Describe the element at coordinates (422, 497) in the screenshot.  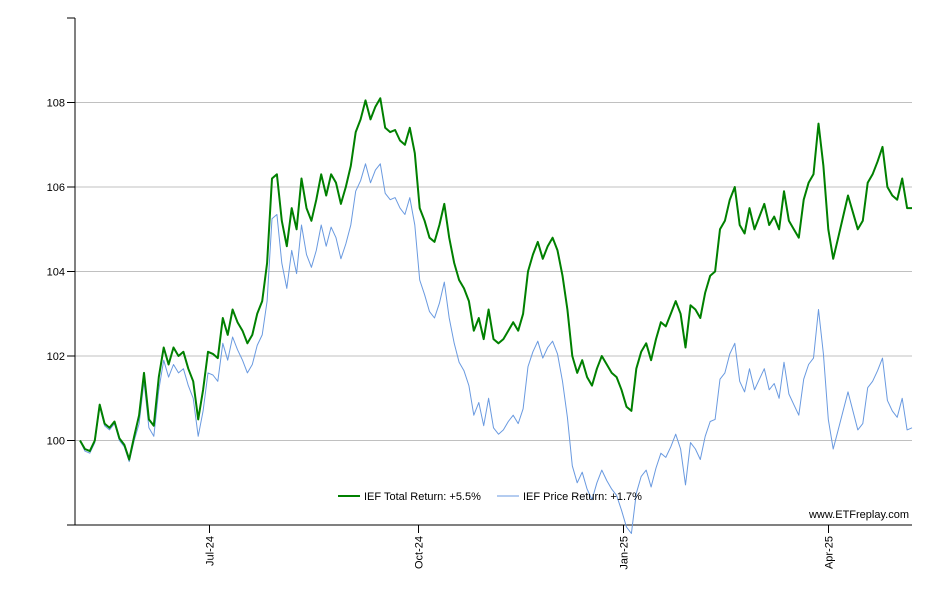
I see `legend-label-total-return: IEF Total Return: +5.5%` at that location.